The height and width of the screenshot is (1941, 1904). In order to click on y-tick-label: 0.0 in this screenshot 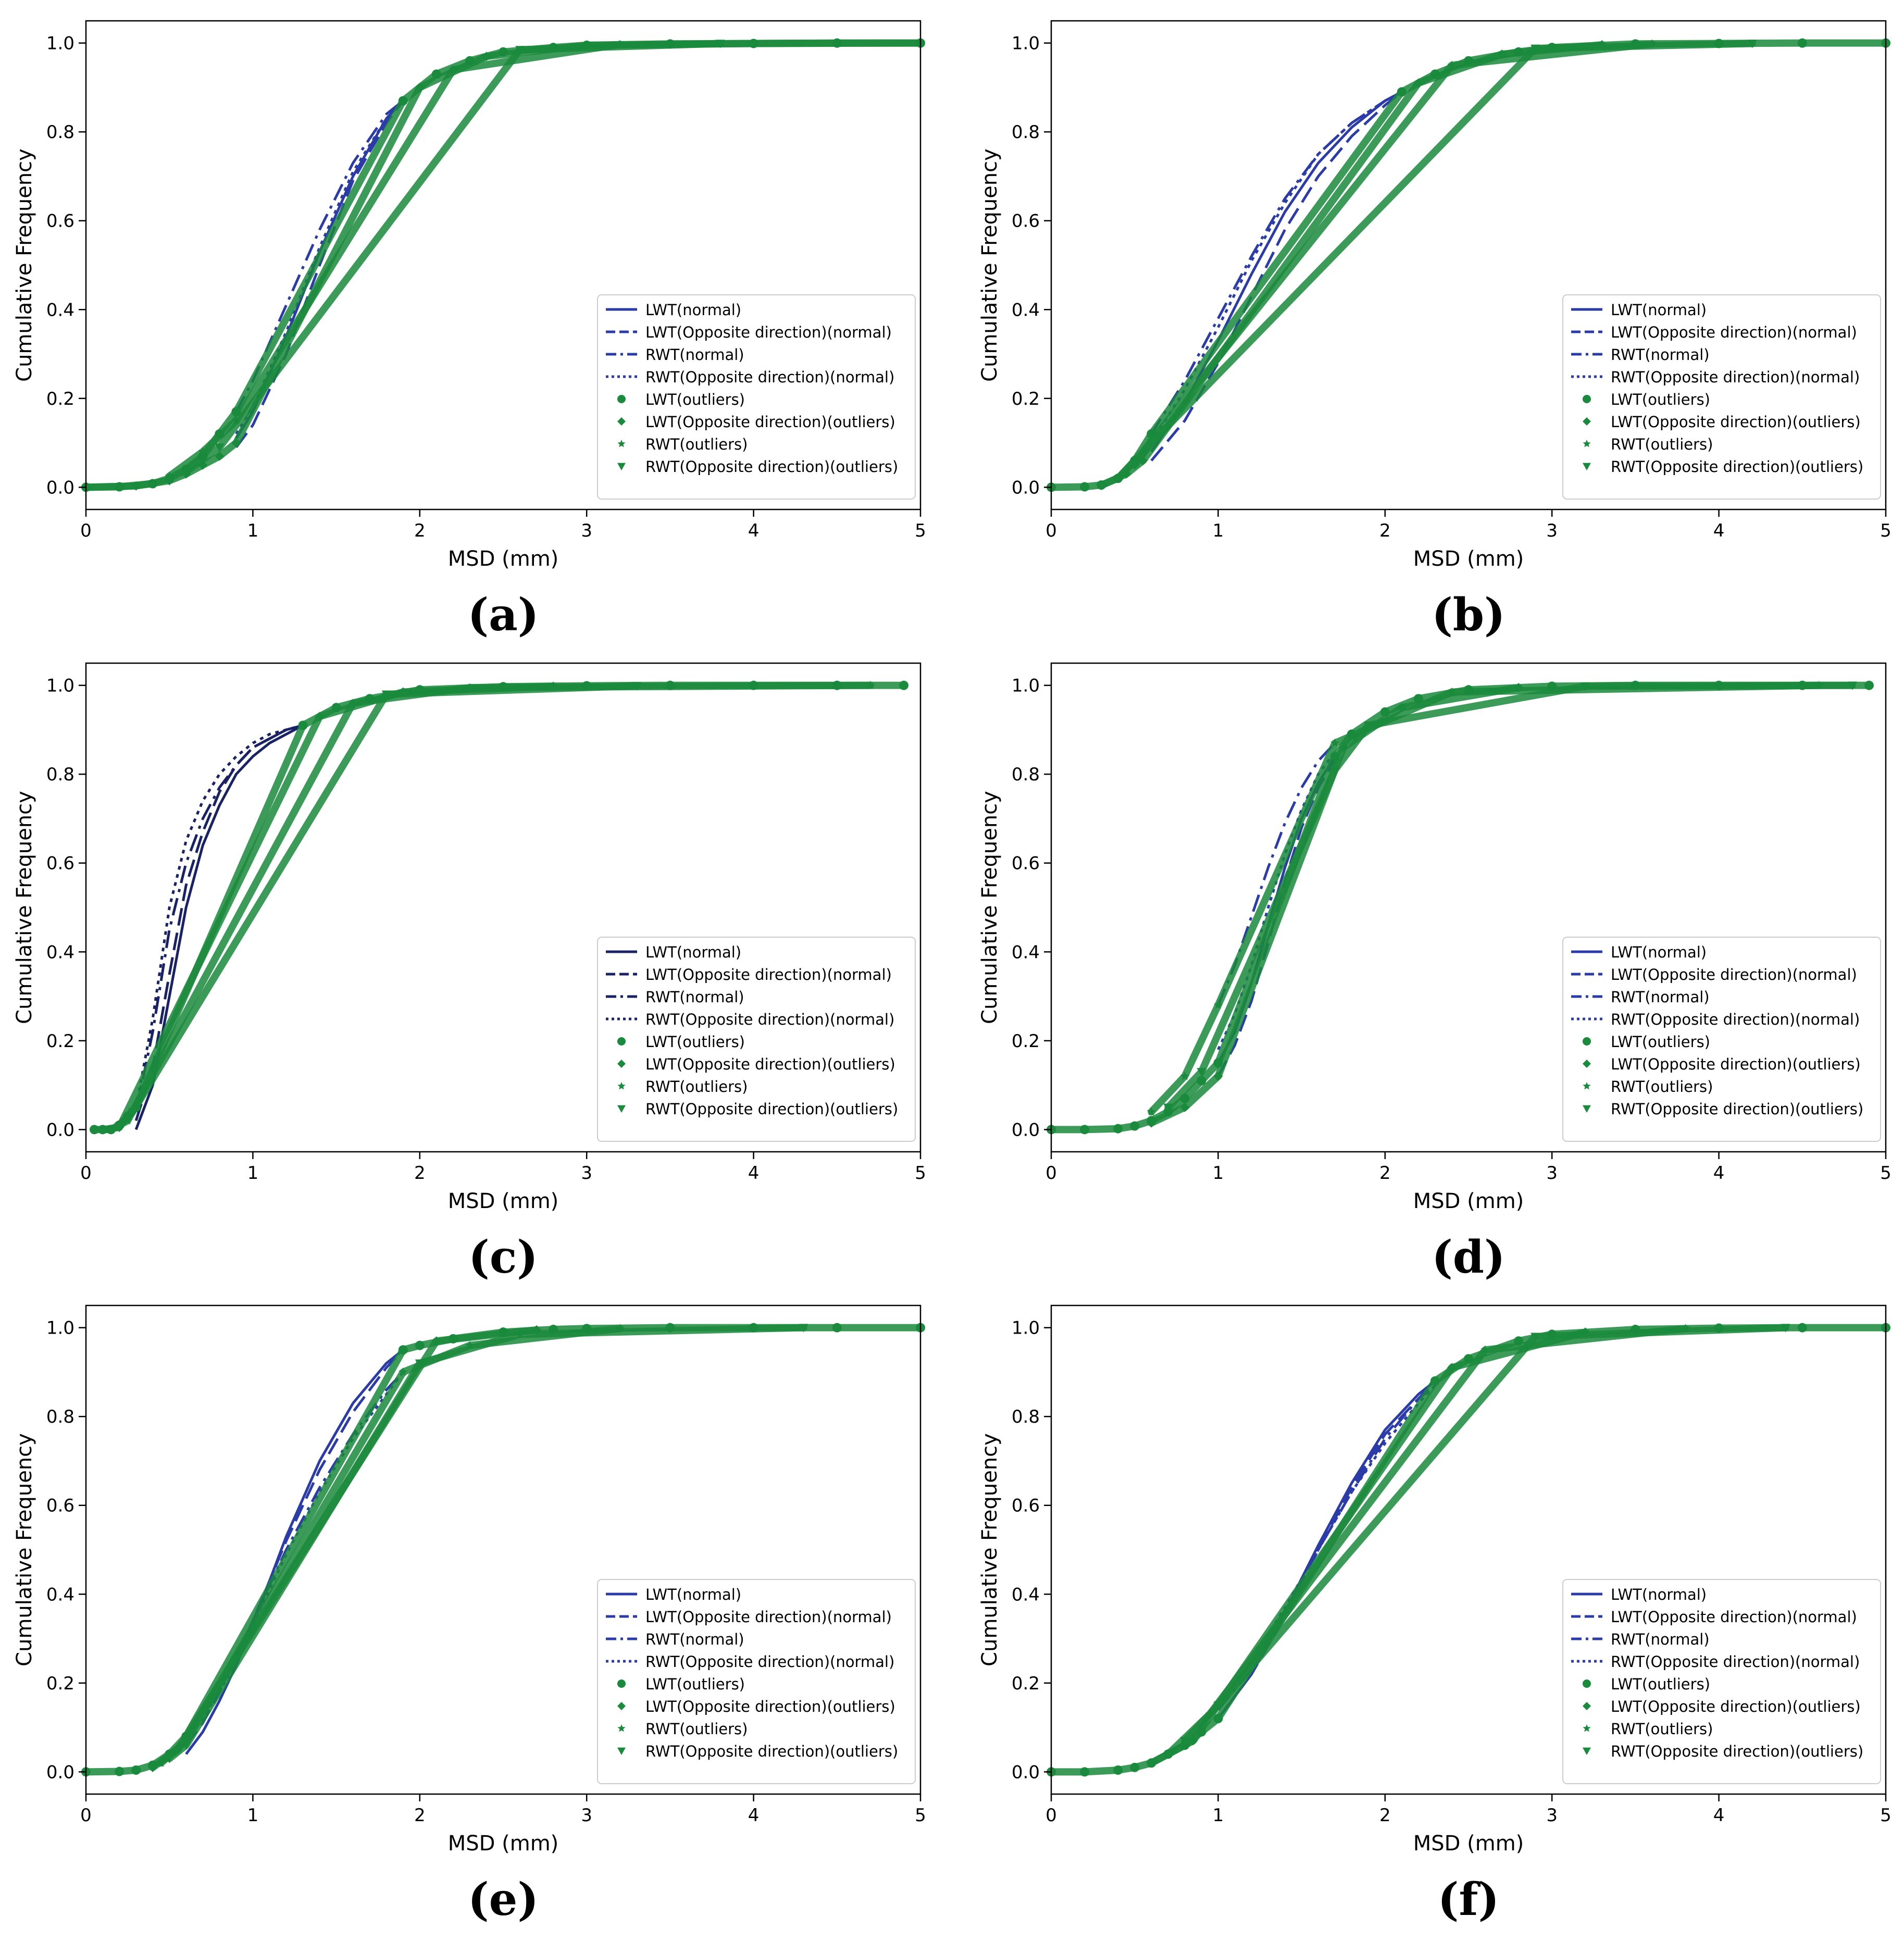, I will do `click(60, 1772)`.